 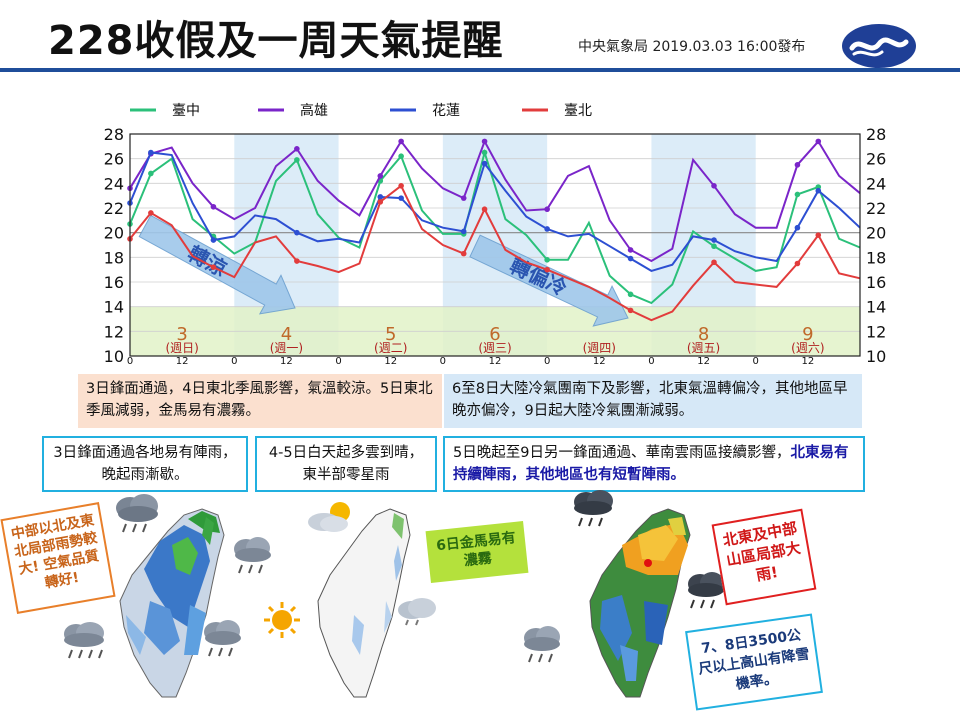 What do you see at coordinates (114, 307) in the screenshot?
I see `y-tick-label: 14` at bounding box center [114, 307].